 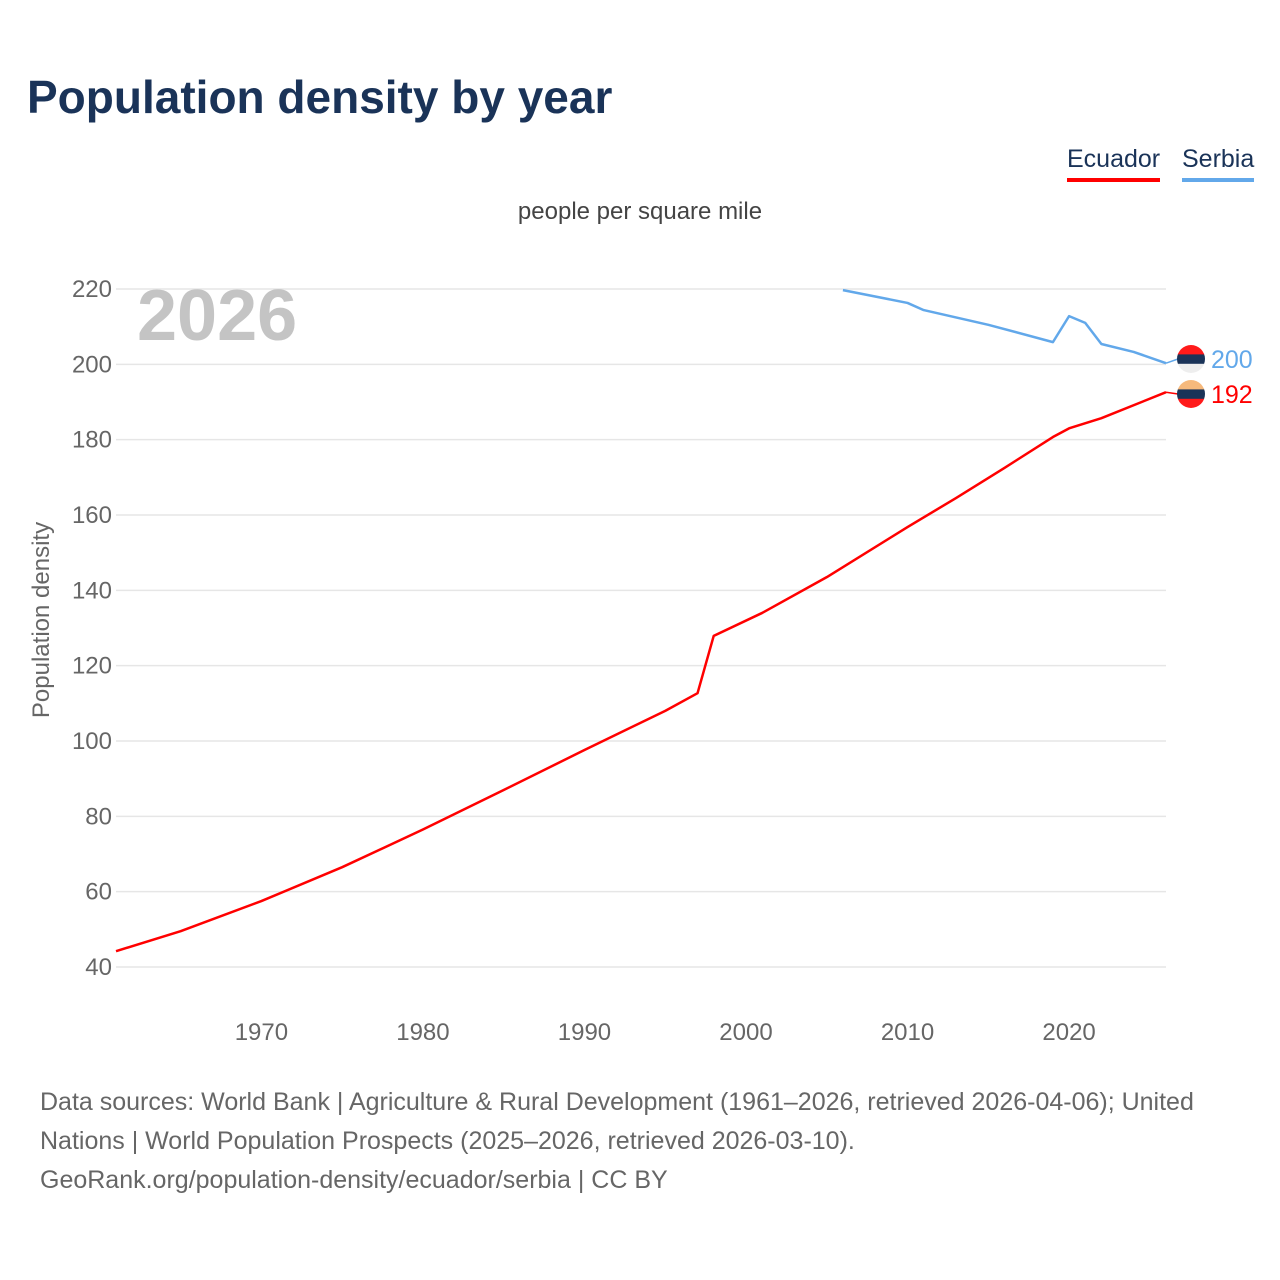 What do you see at coordinates (1232, 395) in the screenshot?
I see `end-value-label-ecuador: 192` at bounding box center [1232, 395].